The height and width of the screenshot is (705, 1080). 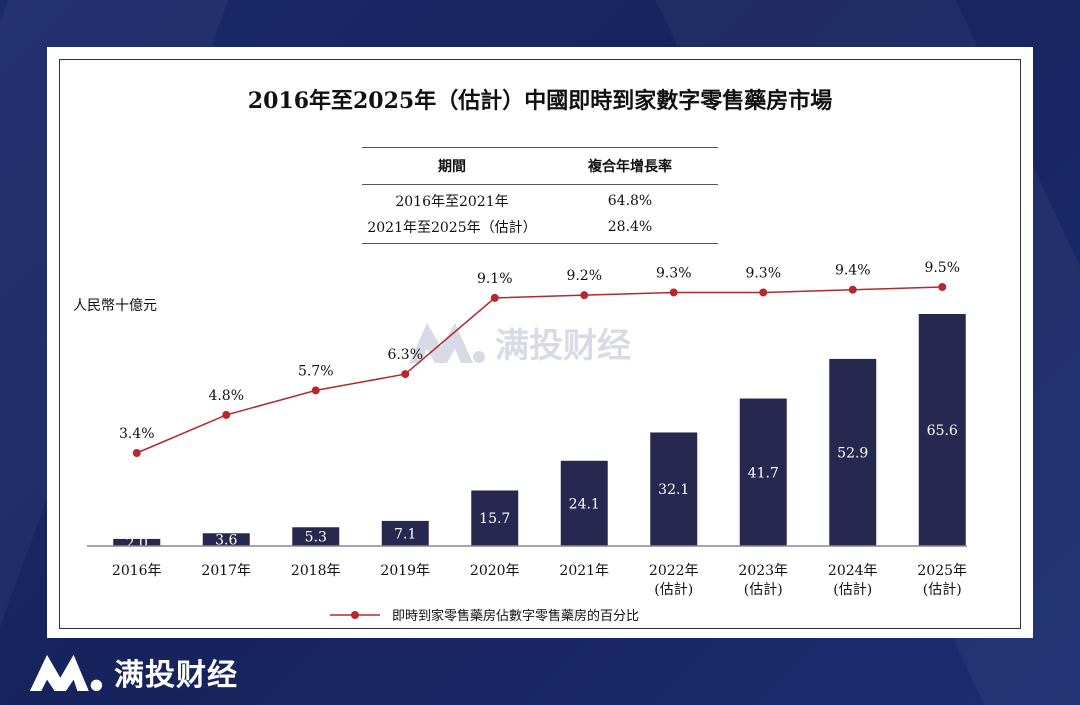 I want to click on cagr-header-rate: 複合年增長率, so click(x=630, y=166).